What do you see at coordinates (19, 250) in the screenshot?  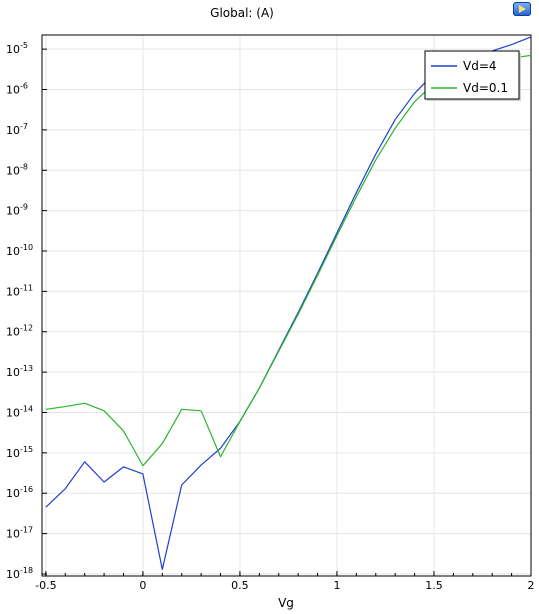 I see `y-tick-label: 10⁻¹⁰` at bounding box center [19, 250].